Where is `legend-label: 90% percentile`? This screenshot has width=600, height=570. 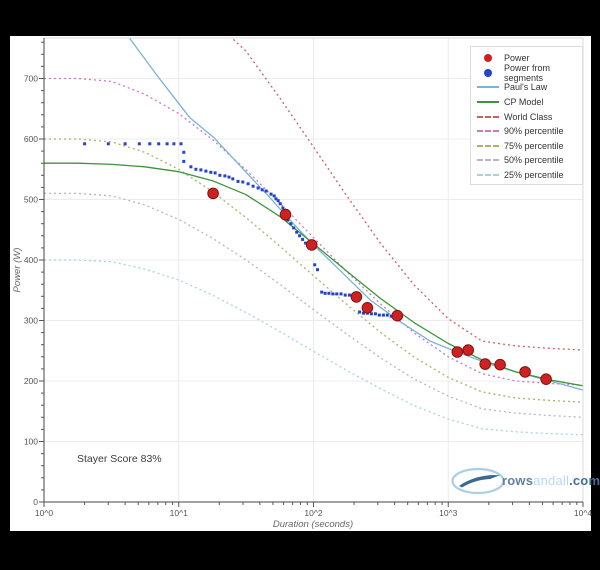 legend-label: 90% percentile is located at coordinates (534, 131).